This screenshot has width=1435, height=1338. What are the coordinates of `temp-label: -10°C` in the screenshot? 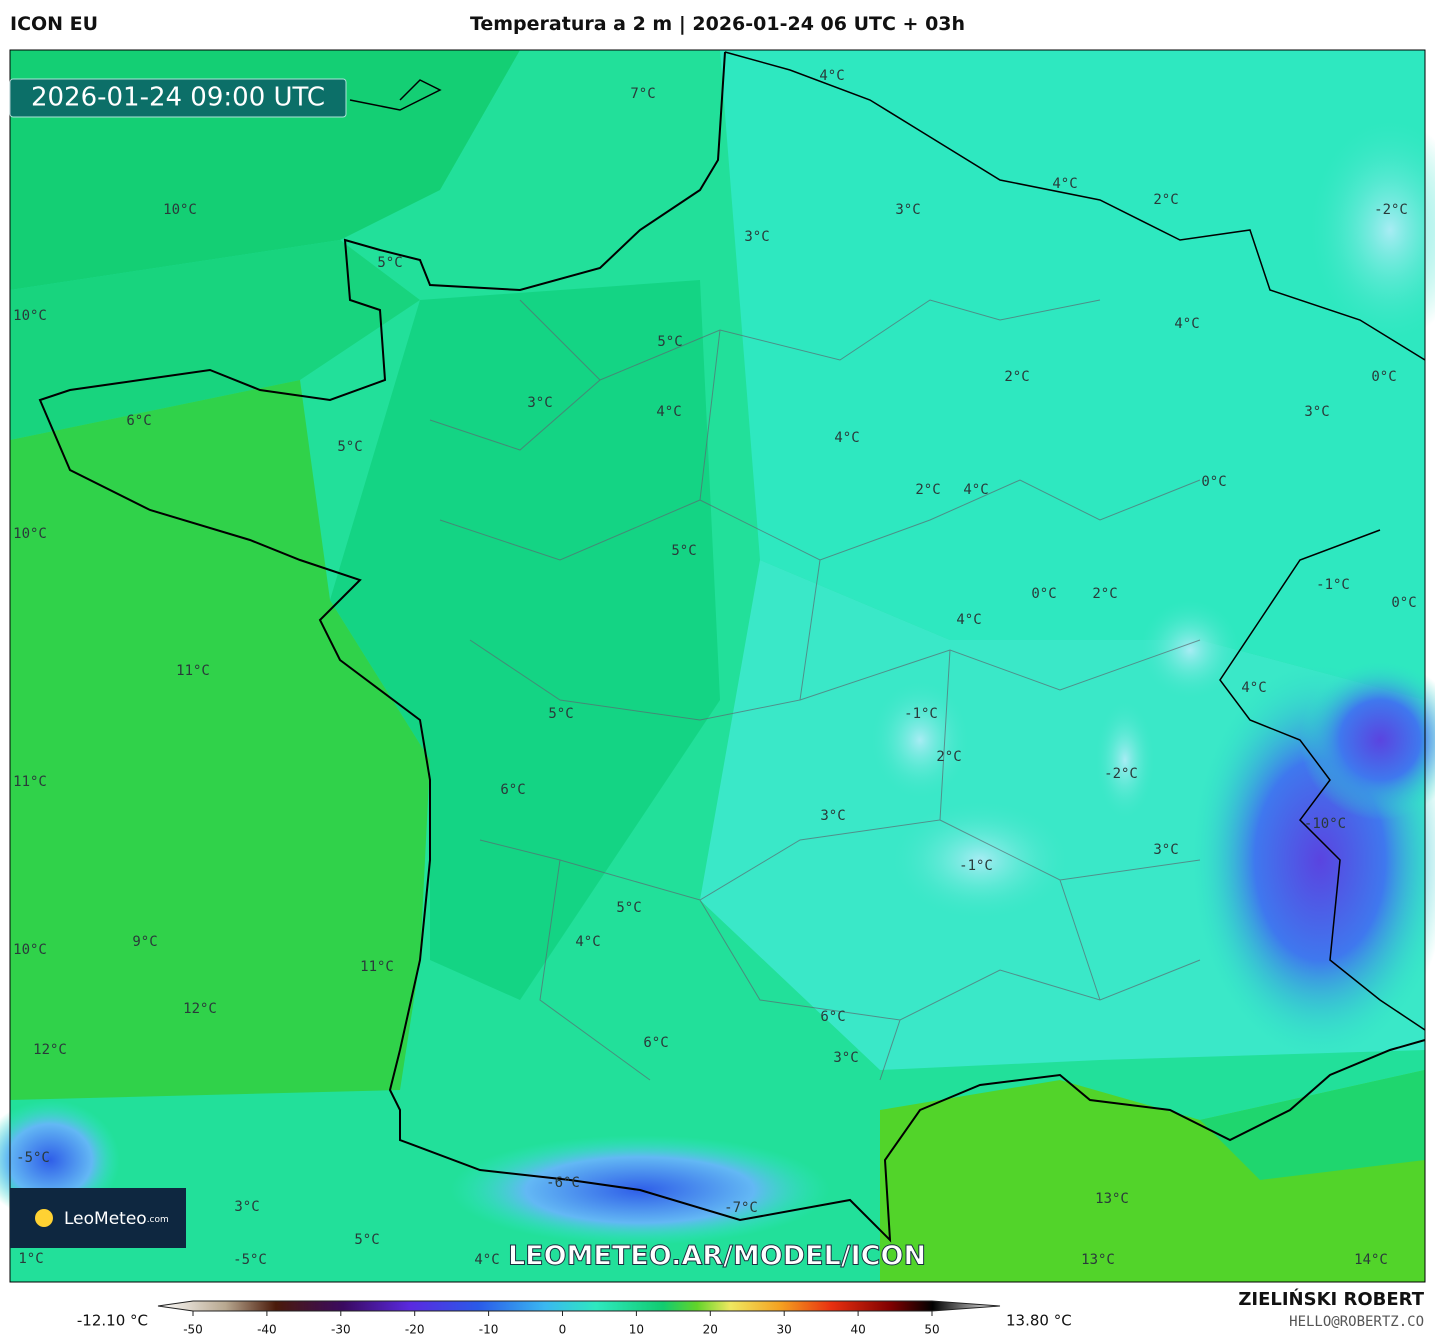 It's located at (1325, 824).